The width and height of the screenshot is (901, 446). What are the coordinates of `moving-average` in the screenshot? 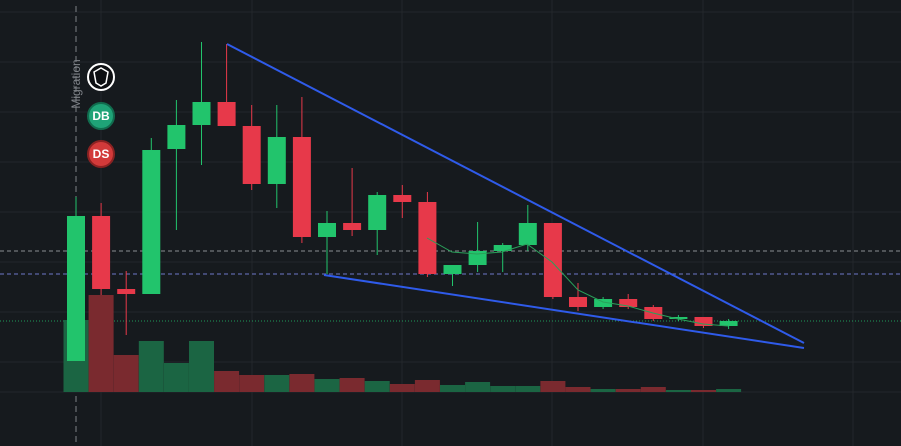 It's located at (577, 282).